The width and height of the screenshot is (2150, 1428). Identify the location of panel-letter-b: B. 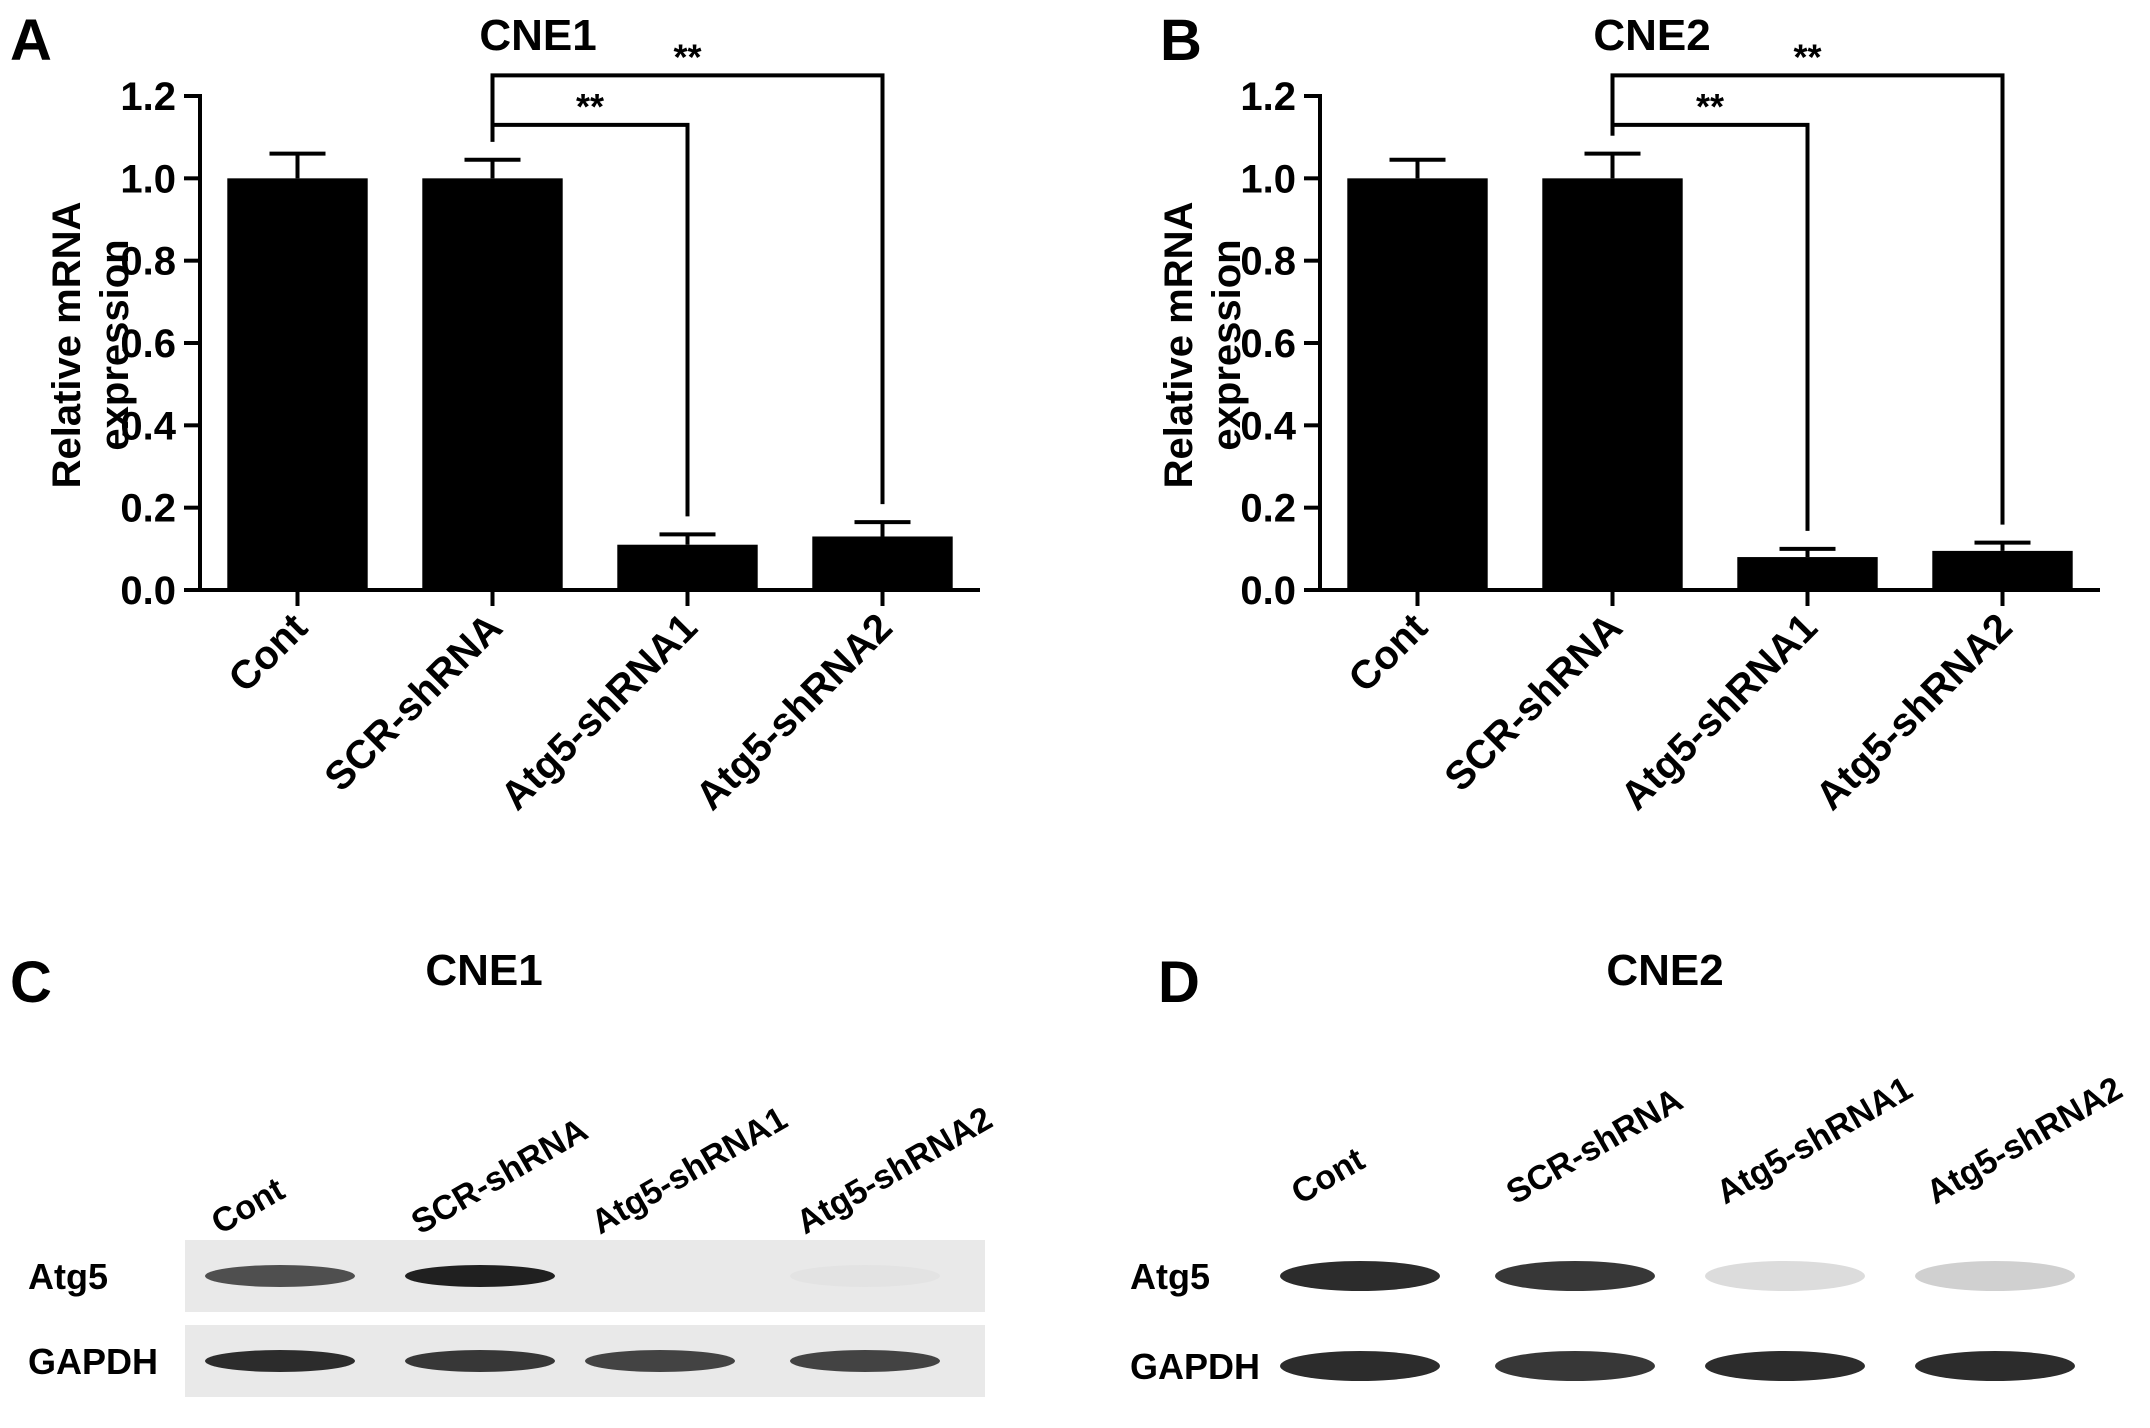
(1181, 40).